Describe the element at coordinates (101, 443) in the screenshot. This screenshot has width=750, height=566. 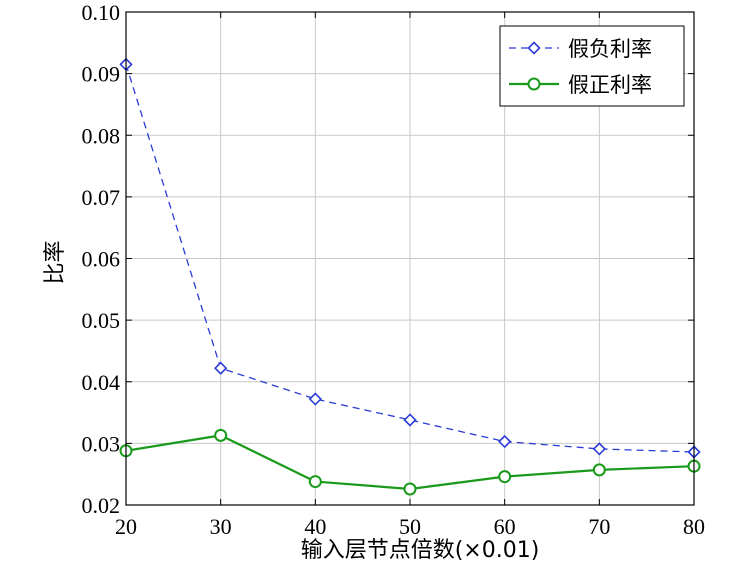
I see `y-tick-label: 0.03` at that location.